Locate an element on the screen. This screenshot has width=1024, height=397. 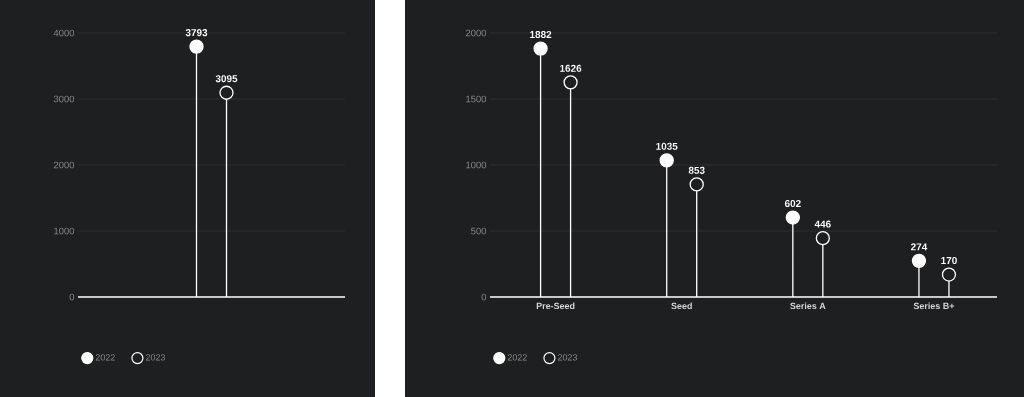
x-tick-label: Series B+ is located at coordinates (934, 306).